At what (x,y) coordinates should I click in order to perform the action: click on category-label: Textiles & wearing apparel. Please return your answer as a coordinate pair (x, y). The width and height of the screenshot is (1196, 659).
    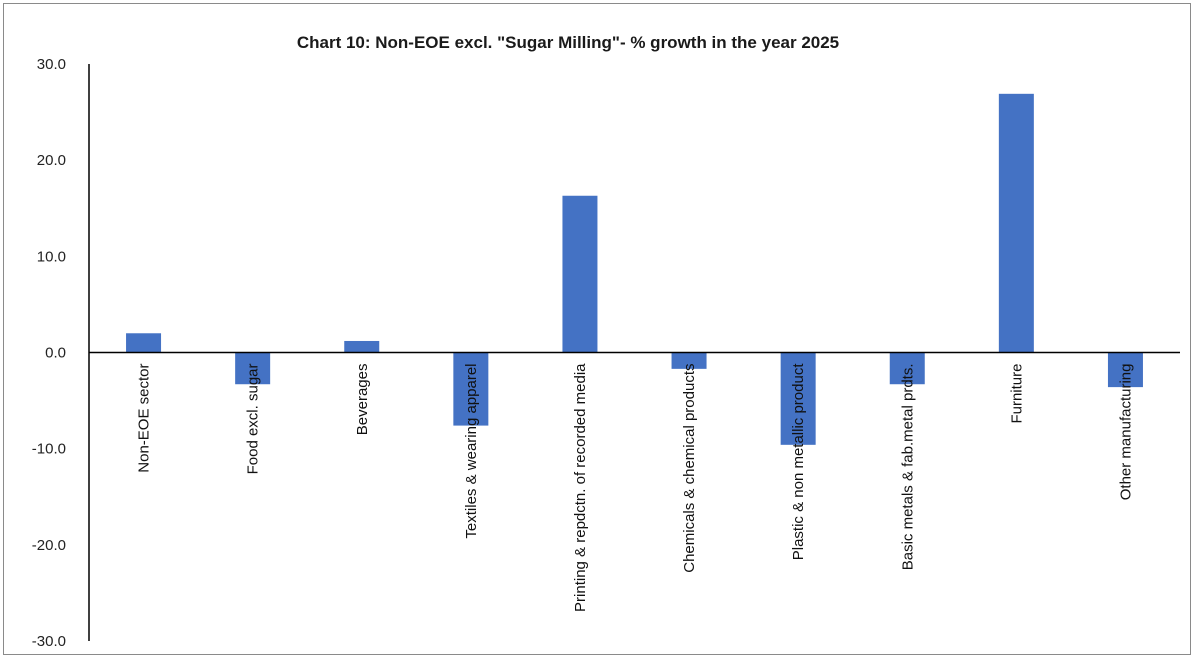
    Looking at the image, I should click on (471, 451).